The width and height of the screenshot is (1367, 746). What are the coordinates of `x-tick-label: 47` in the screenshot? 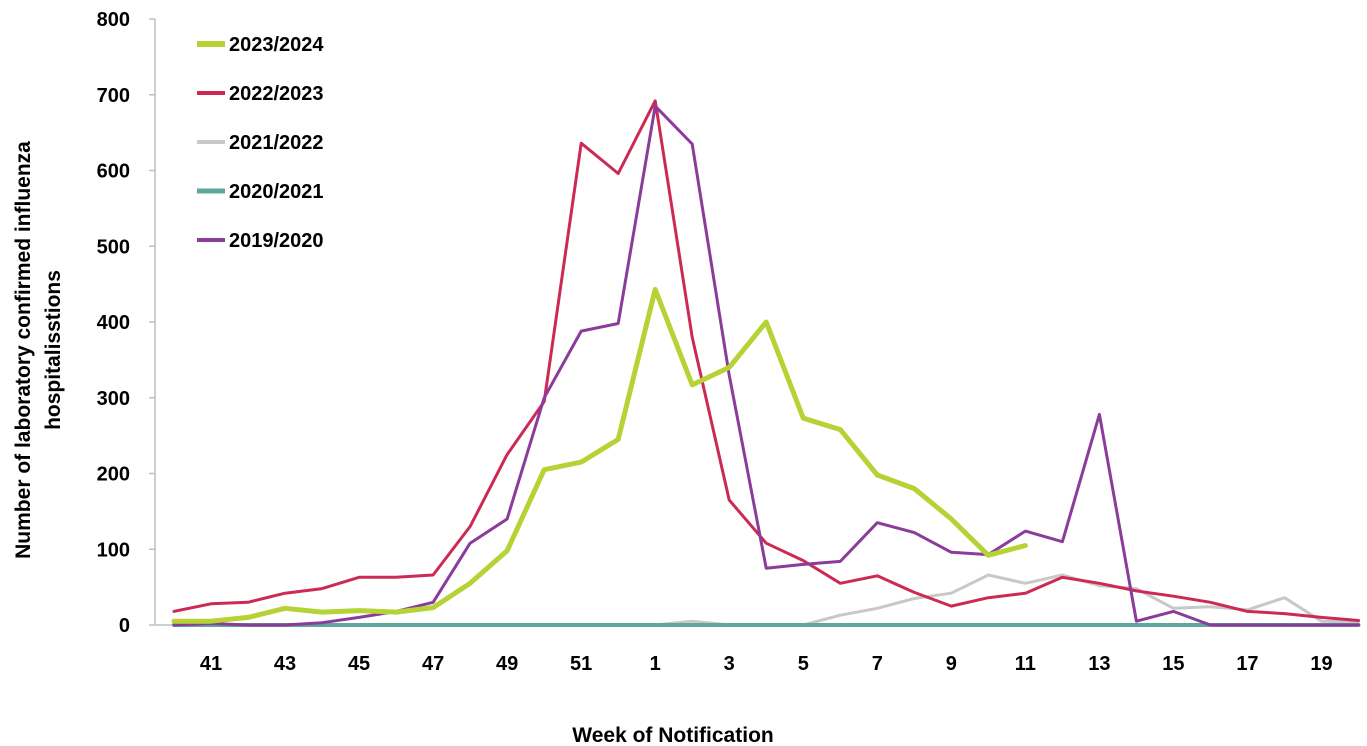 It's located at (433, 664).